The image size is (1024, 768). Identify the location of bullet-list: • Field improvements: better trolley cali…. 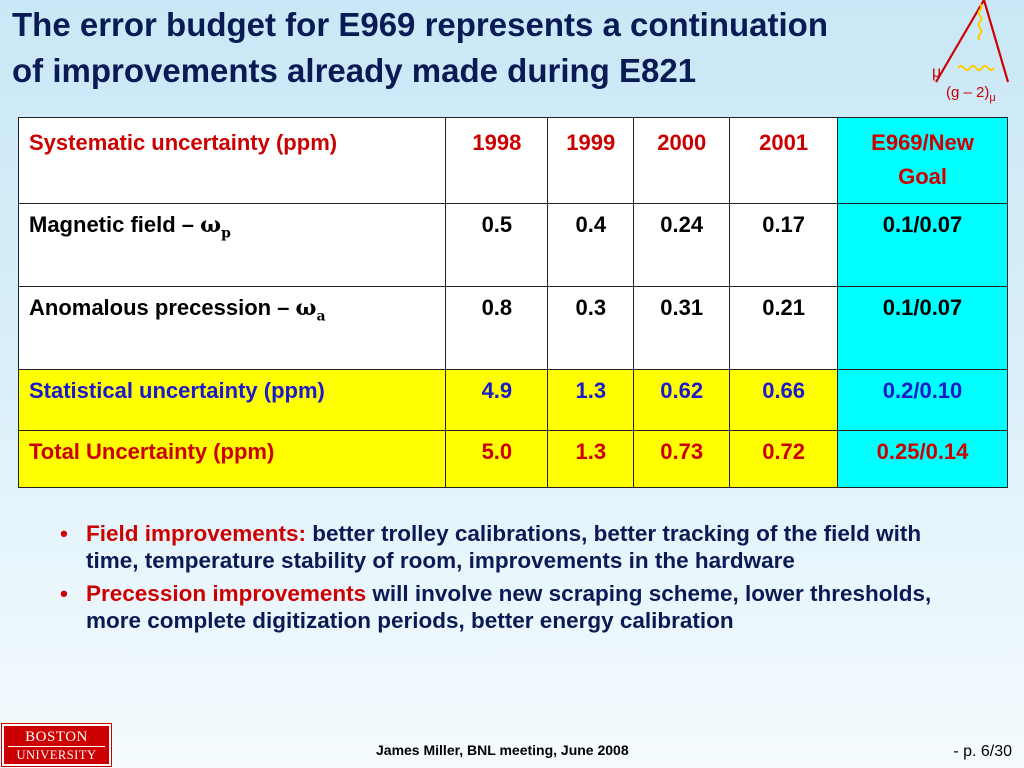
(510, 580).